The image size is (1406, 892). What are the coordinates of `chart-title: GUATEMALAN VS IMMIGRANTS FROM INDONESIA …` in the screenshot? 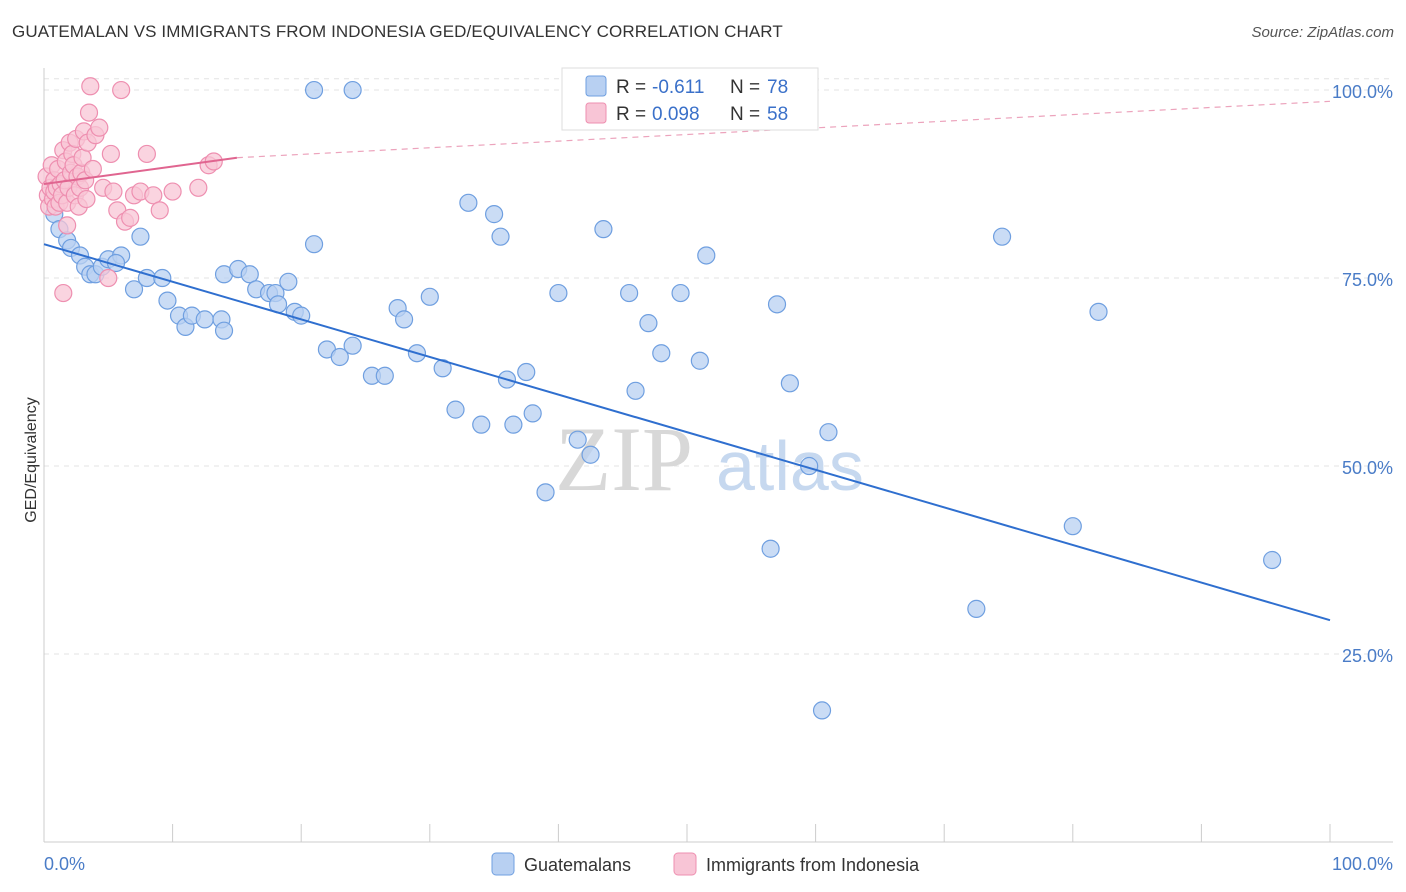 It's located at (397, 31).